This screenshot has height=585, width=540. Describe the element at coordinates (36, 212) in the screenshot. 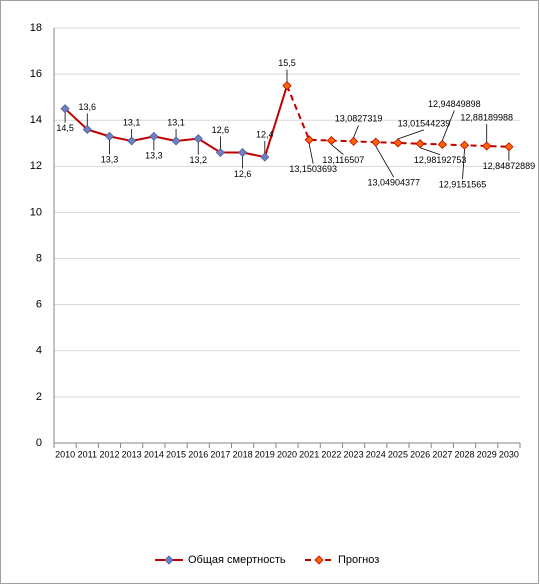

I see `y-tick-label: 10` at that location.